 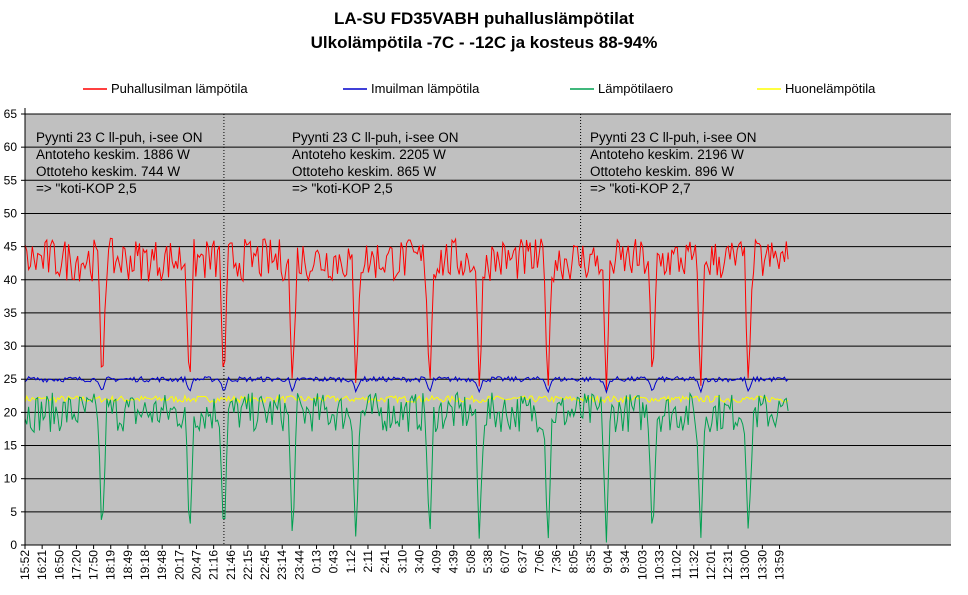 I want to click on x-tick-label: 23:44, so click(x=299, y=565).